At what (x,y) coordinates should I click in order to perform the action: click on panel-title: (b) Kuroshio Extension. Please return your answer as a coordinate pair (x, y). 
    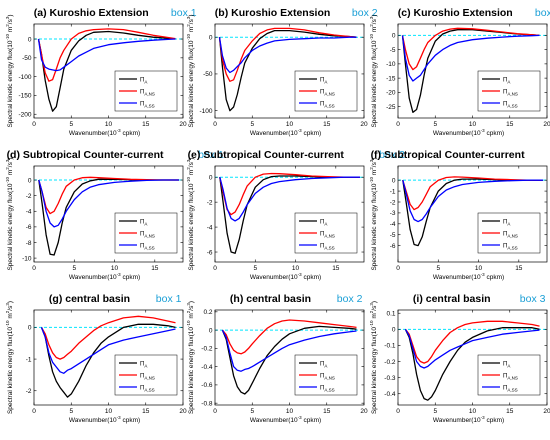
    Looking at the image, I should click on (272, 13).